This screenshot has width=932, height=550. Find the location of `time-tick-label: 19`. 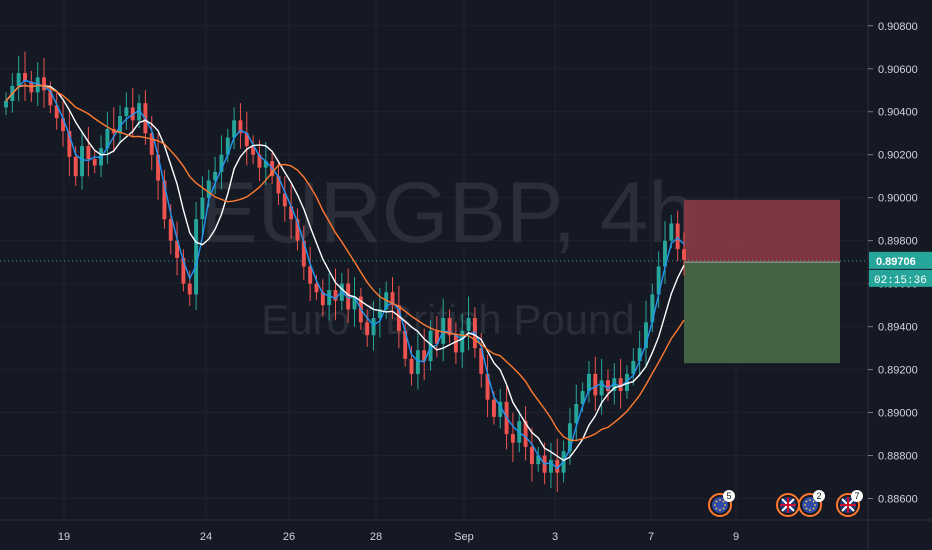

time-tick-label: 19 is located at coordinates (64, 537).